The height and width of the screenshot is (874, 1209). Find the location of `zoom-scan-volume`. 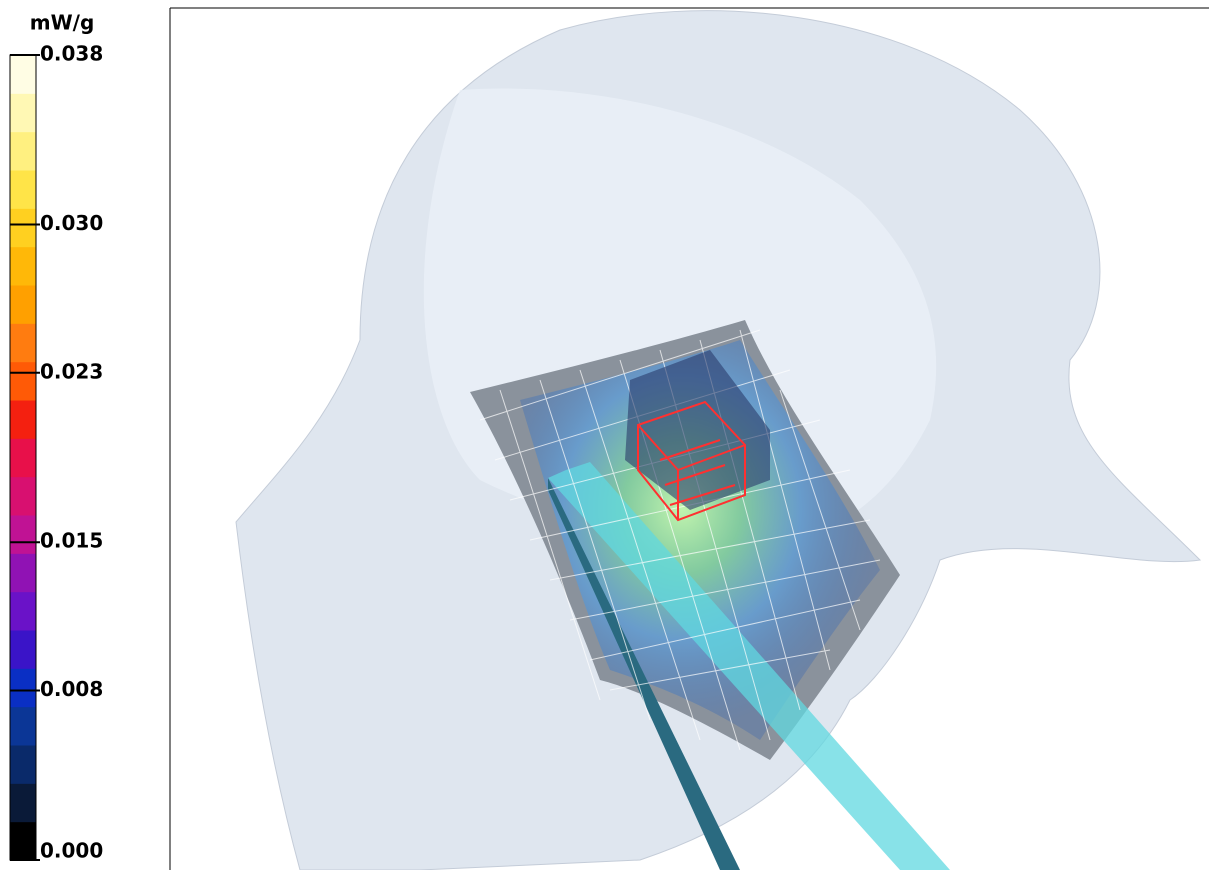

zoom-scan-volume is located at coordinates (697, 436).